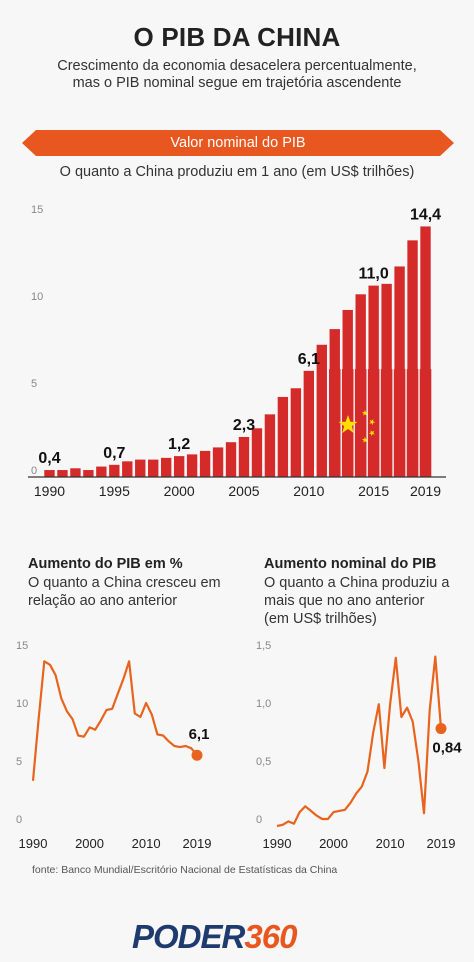  Describe the element at coordinates (270, 445) in the screenshot. I see `bar-2007` at that location.